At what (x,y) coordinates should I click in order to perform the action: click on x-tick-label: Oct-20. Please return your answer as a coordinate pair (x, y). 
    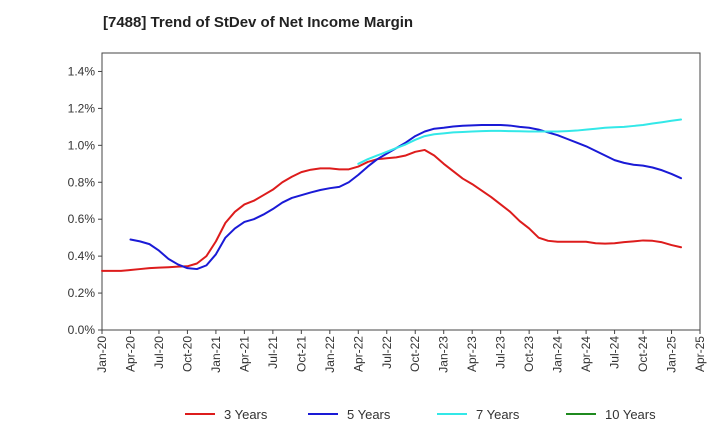
    Looking at the image, I should click on (187, 354).